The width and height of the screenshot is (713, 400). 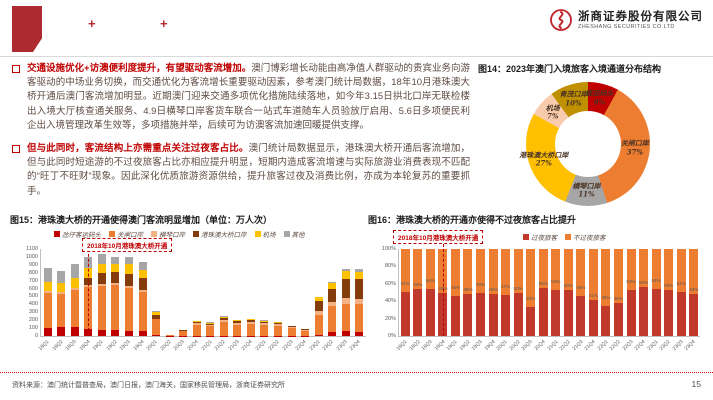 What do you see at coordinates (418, 285) in the screenshot?
I see `data-label: 54%` at bounding box center [418, 285].